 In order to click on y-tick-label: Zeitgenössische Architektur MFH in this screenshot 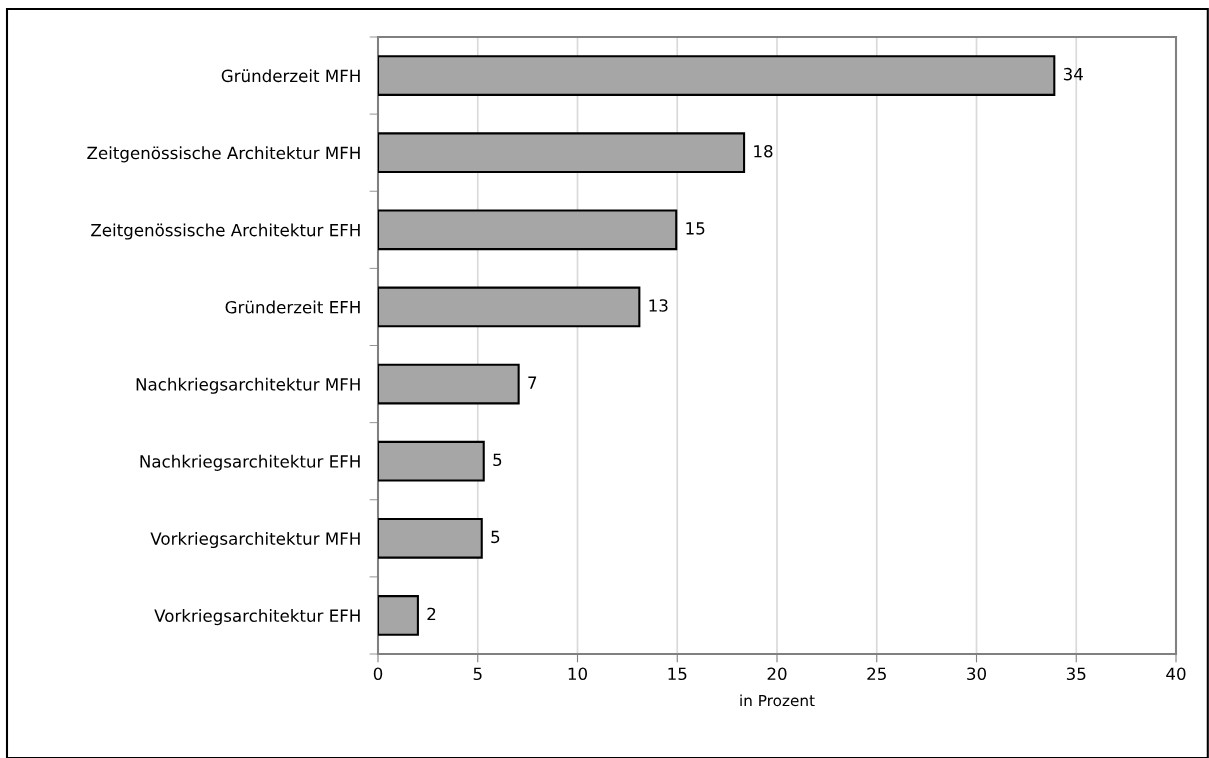, I will do `click(223, 154)`.